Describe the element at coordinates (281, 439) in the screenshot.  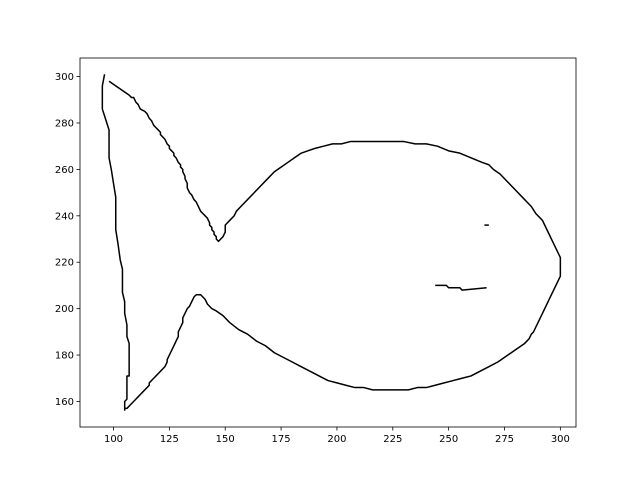
I see `x-tick-label: 175` at that location.